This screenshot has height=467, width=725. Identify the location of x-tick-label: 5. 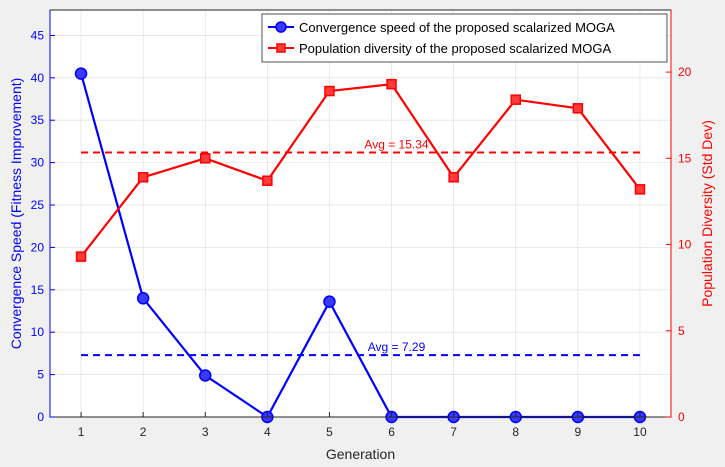
(329, 432).